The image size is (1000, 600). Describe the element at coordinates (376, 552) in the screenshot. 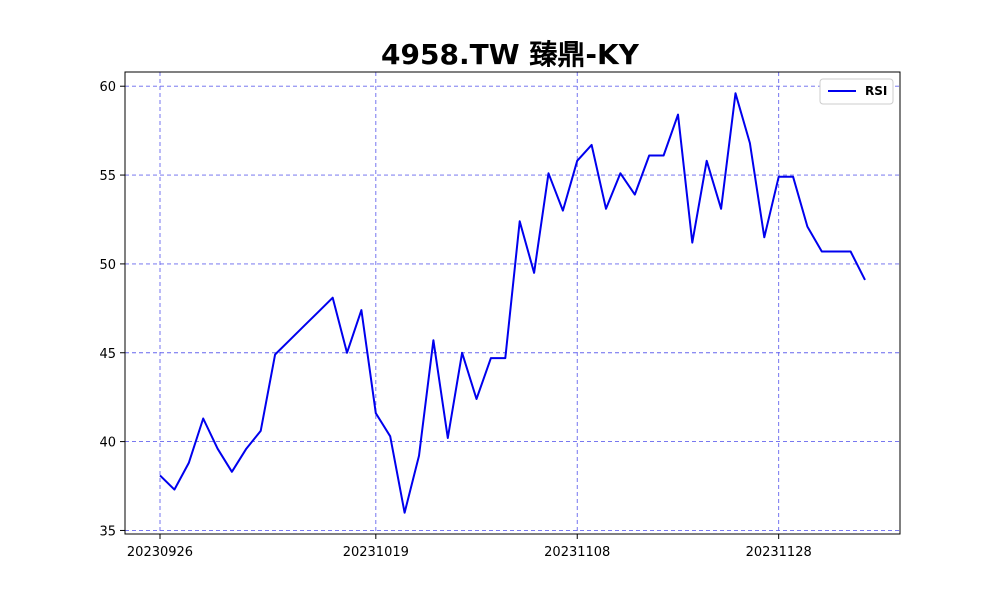

I see `x-tick-label: 20231019` at that location.